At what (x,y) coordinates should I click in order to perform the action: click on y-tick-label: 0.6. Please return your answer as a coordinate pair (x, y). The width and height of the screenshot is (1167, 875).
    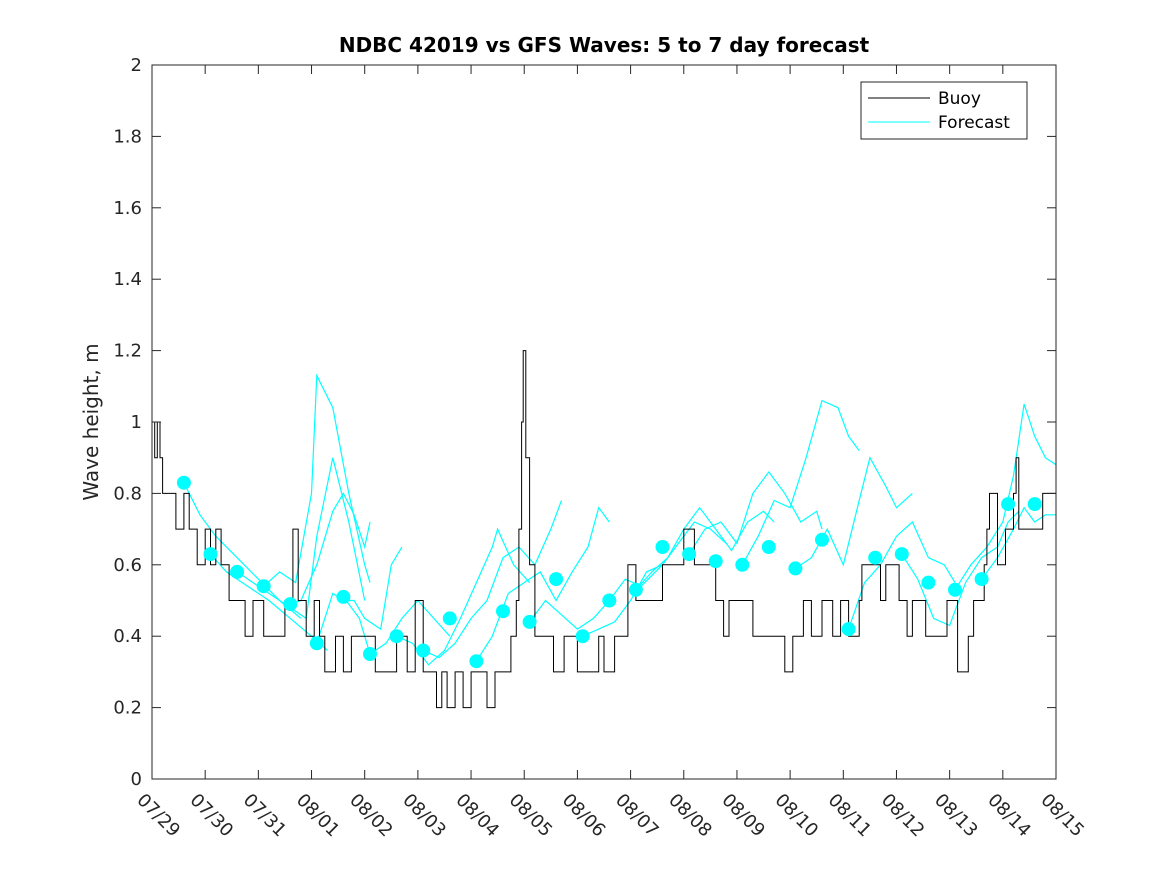
    Looking at the image, I should click on (127, 565).